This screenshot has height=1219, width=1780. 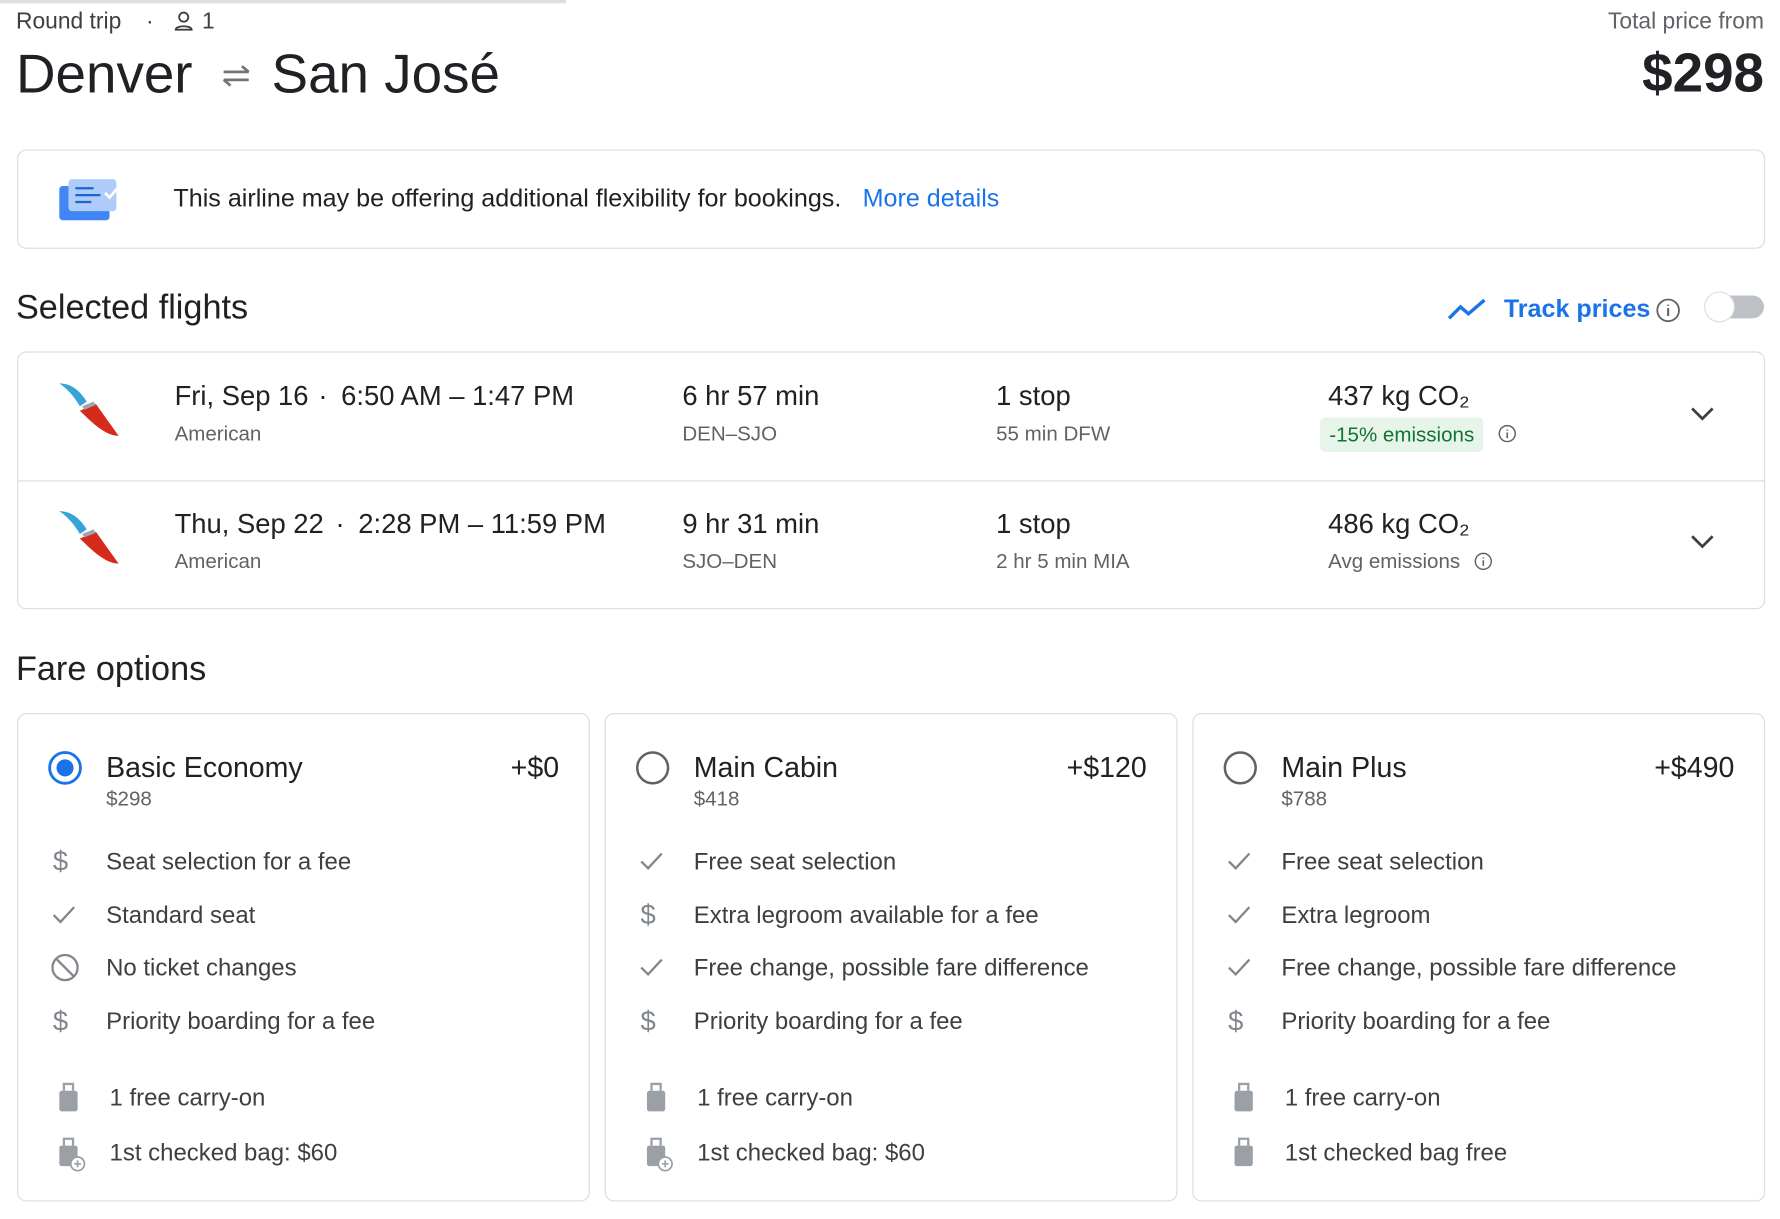 What do you see at coordinates (751, 396) in the screenshot?
I see `duration: 6 hr 57 min` at bounding box center [751, 396].